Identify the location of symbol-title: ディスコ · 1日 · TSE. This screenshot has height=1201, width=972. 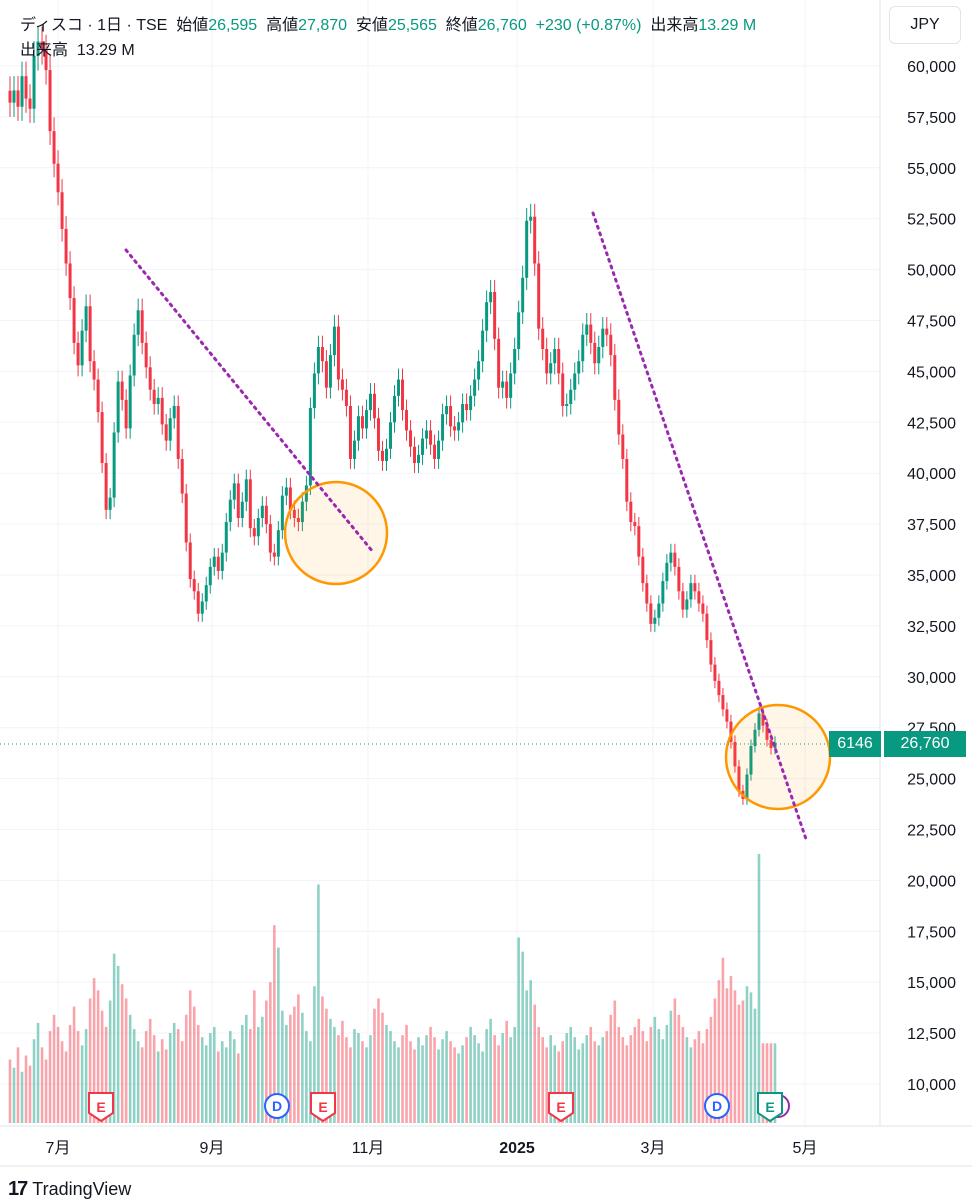
(94, 25).